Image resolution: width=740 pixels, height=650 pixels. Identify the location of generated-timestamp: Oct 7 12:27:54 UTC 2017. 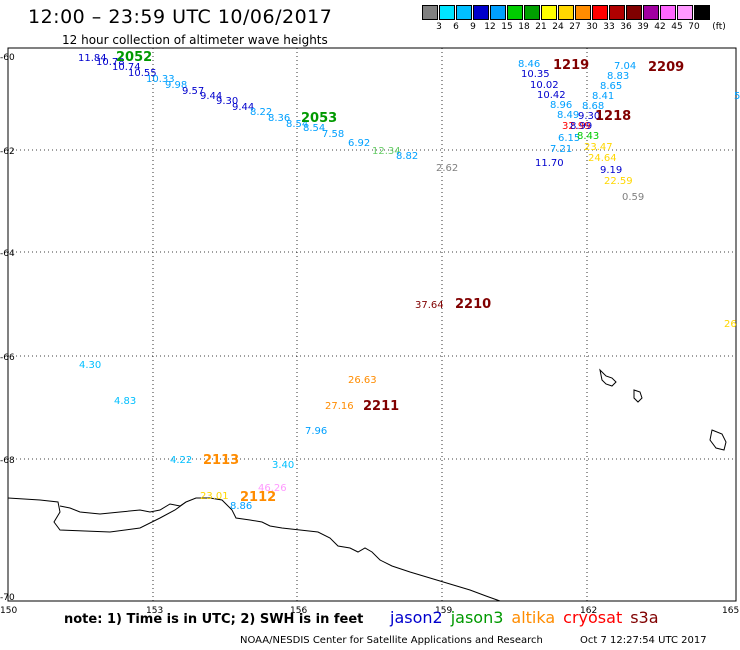
(643, 640).